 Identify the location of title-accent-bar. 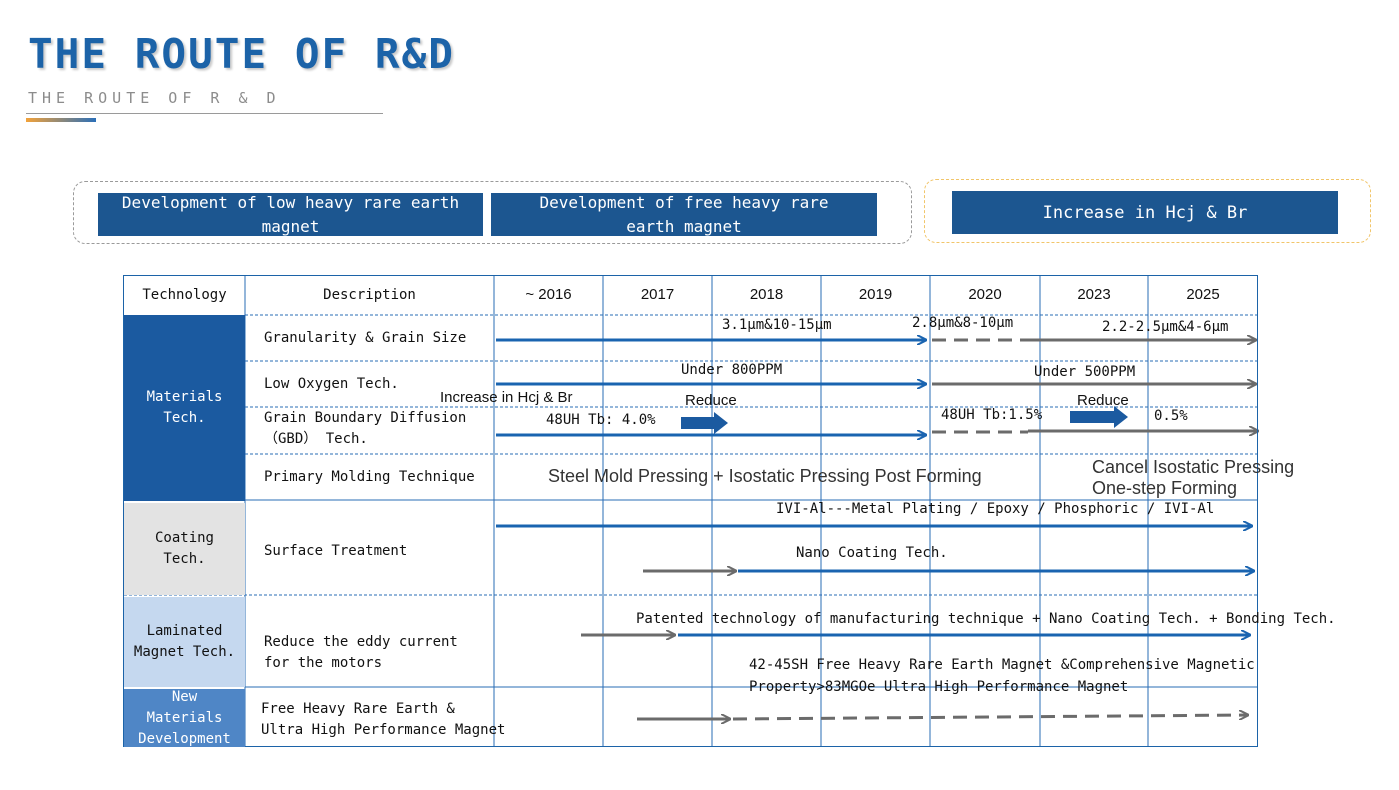
(61, 120).